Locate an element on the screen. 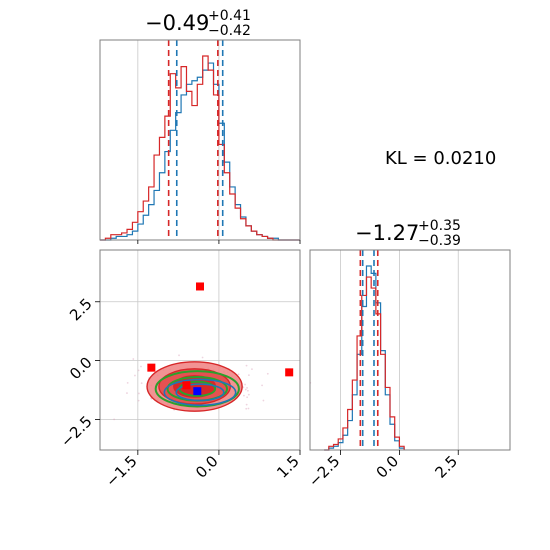  panel-title-plus: +0.41 is located at coordinates (229, 16).